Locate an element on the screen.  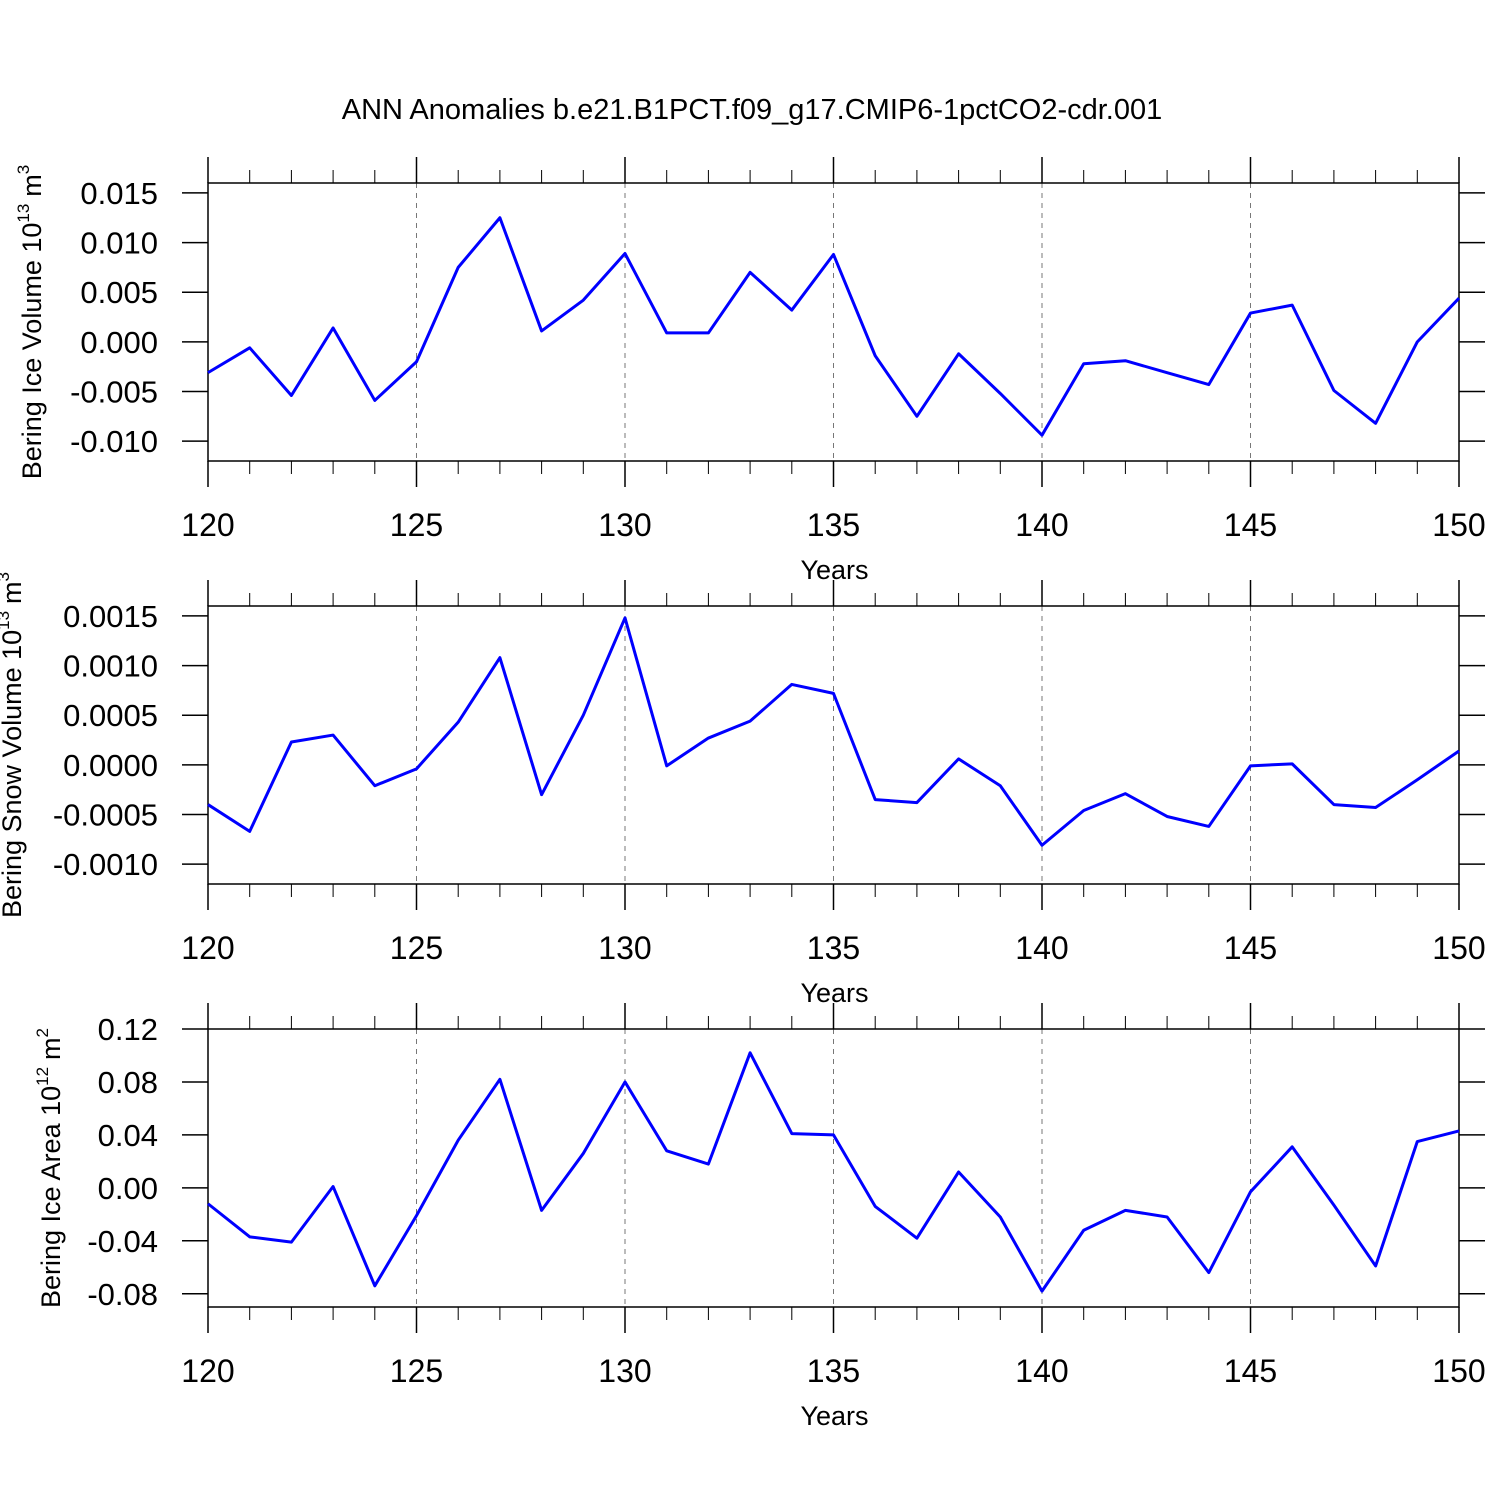
y-tick-label: -0.010 is located at coordinates (114, 441).